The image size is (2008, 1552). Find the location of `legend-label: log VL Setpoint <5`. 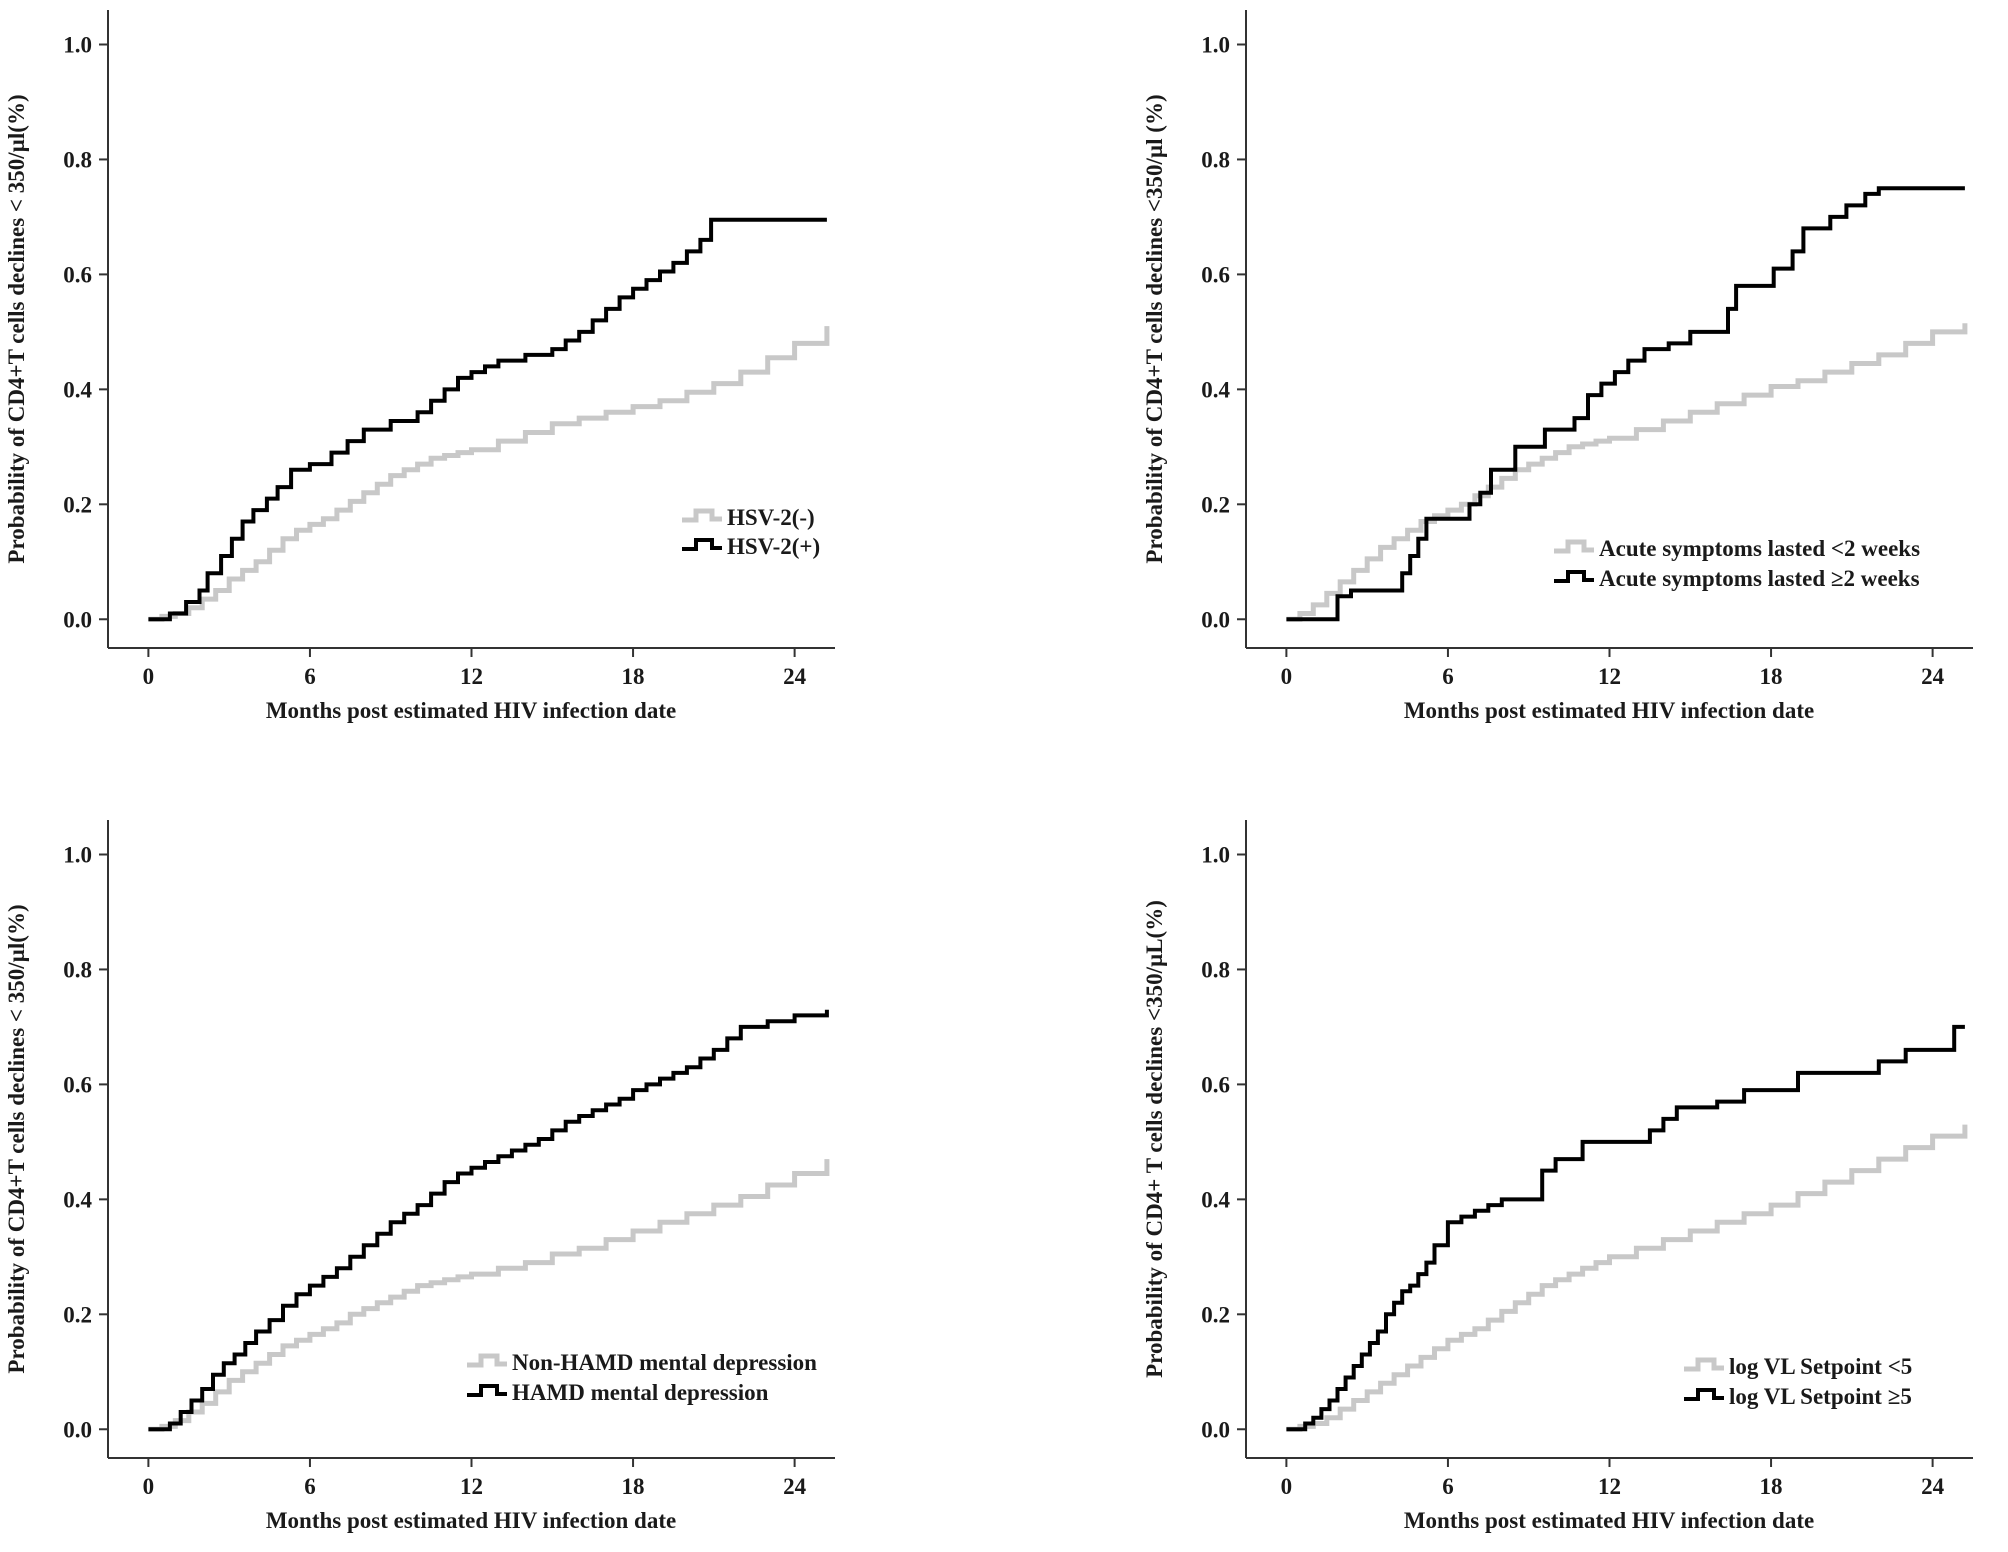

legend-label: log VL Setpoint <5 is located at coordinates (1820, 1366).